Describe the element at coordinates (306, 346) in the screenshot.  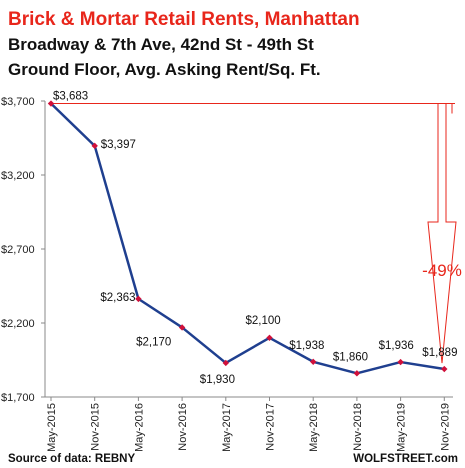
I see `data-label: $1,938` at that location.